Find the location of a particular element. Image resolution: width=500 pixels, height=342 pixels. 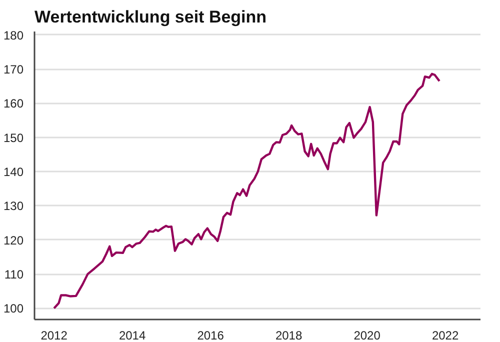

y-tick-label: 120 is located at coordinates (13, 240).